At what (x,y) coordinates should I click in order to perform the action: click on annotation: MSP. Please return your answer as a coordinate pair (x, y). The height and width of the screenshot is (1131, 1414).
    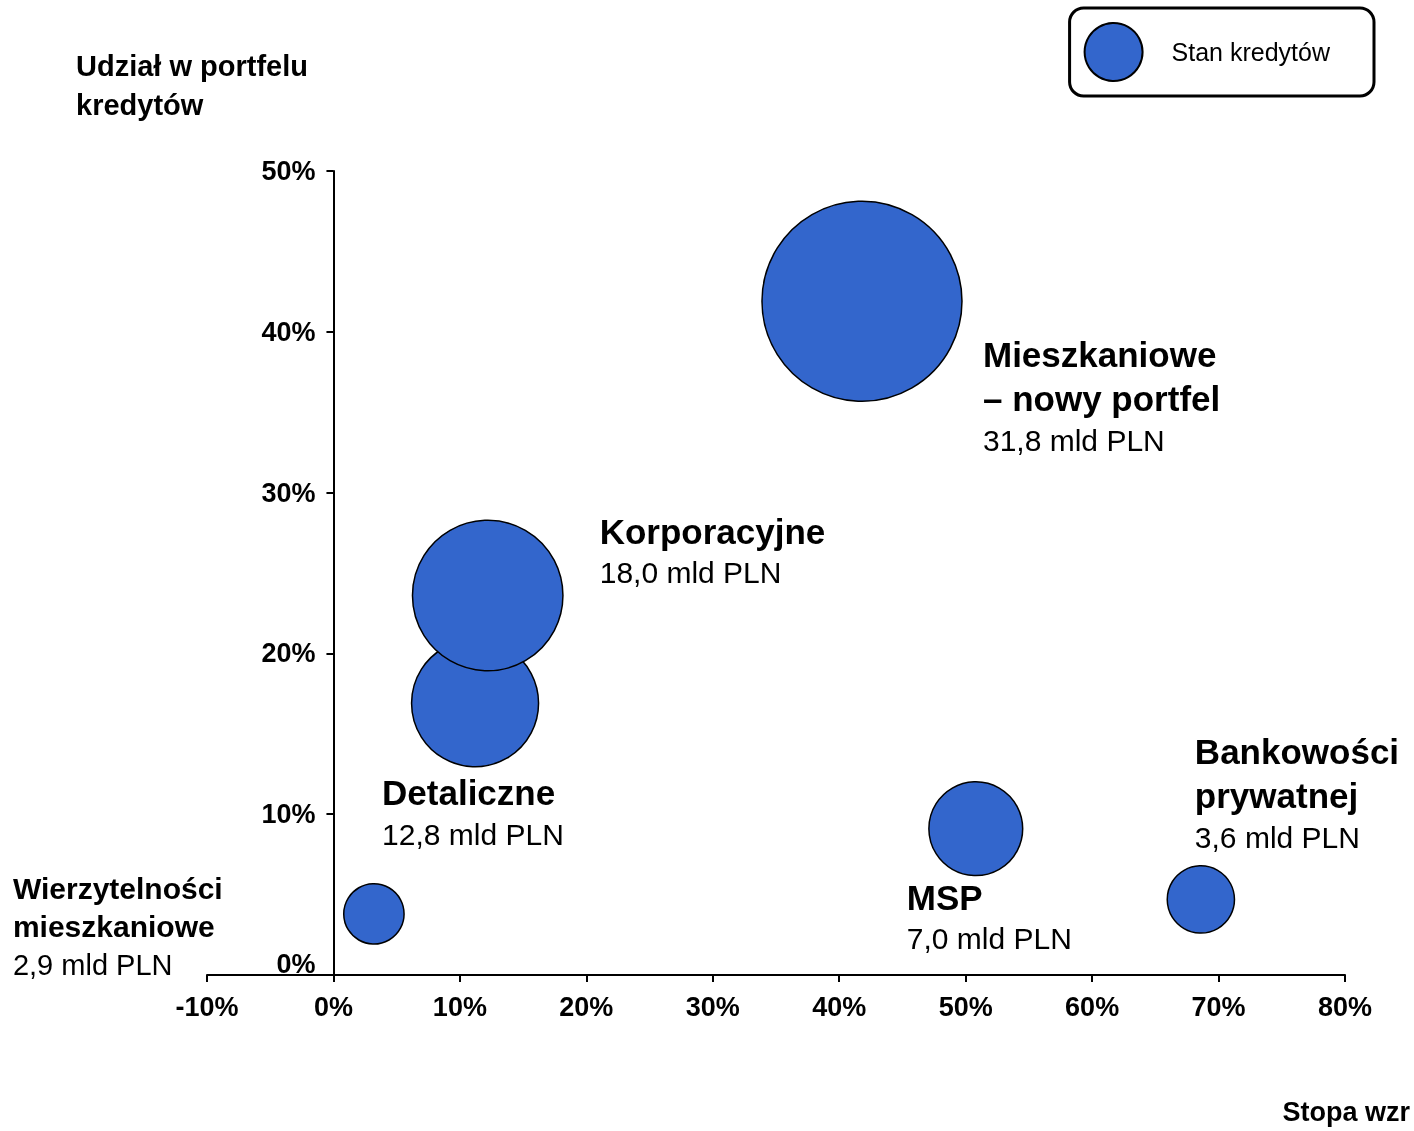
    Looking at the image, I should click on (944, 897).